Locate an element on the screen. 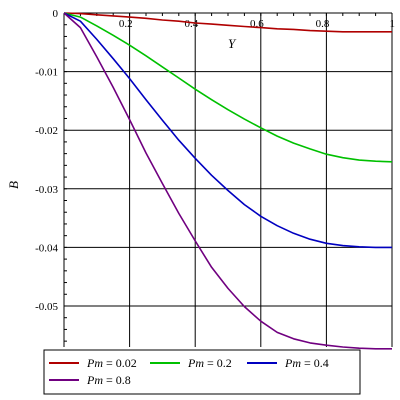  legend-label: Pm = 0.8 is located at coordinates (108, 380).